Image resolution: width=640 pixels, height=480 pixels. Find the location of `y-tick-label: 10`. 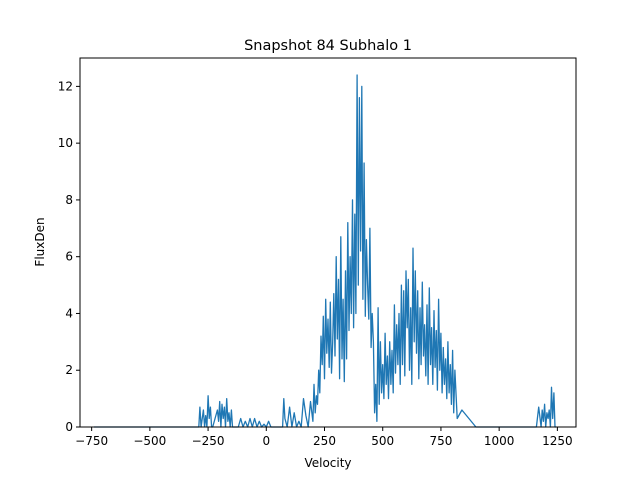

y-tick-label: 10 is located at coordinates (65, 143).